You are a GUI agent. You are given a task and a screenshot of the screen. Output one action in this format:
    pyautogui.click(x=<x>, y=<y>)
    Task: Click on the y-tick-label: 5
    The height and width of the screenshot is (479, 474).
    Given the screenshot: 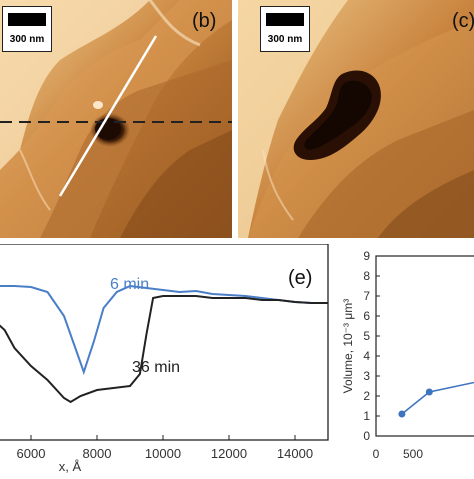 What is the action you would take?
    pyautogui.click(x=366, y=336)
    